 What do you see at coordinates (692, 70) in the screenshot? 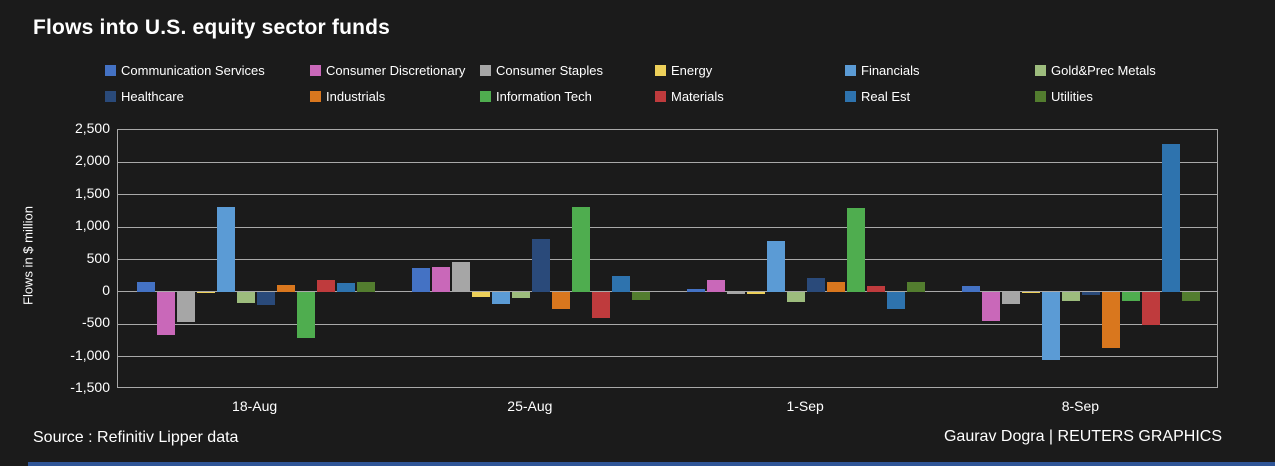
I see `legend-label: Energy` at bounding box center [692, 70].